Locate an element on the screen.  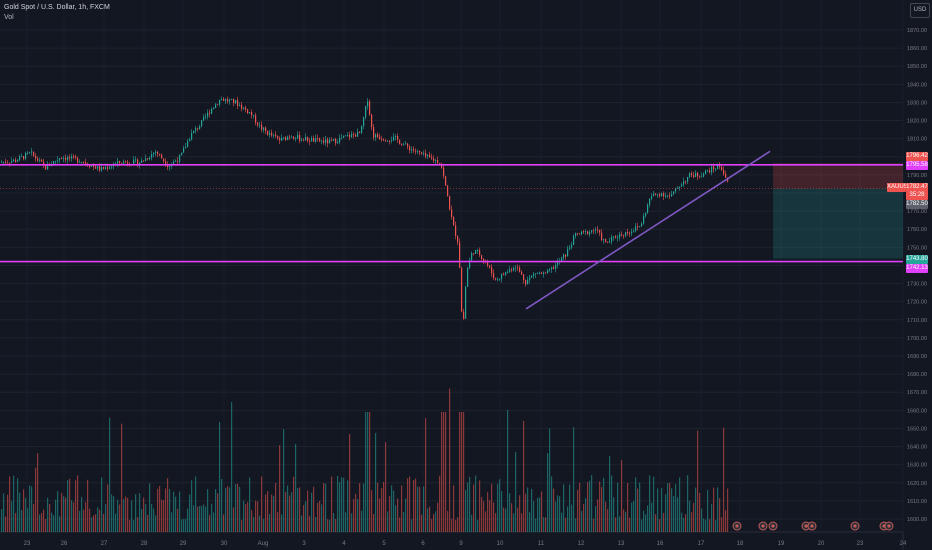
volume-indicator-label: Vol is located at coordinates (9, 17).